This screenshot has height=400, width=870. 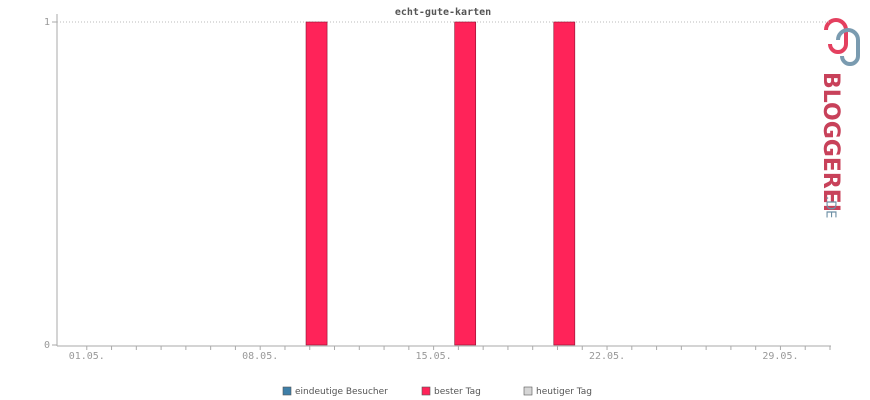 I want to click on logo-text: BLOGGEREI, so click(x=830, y=142).